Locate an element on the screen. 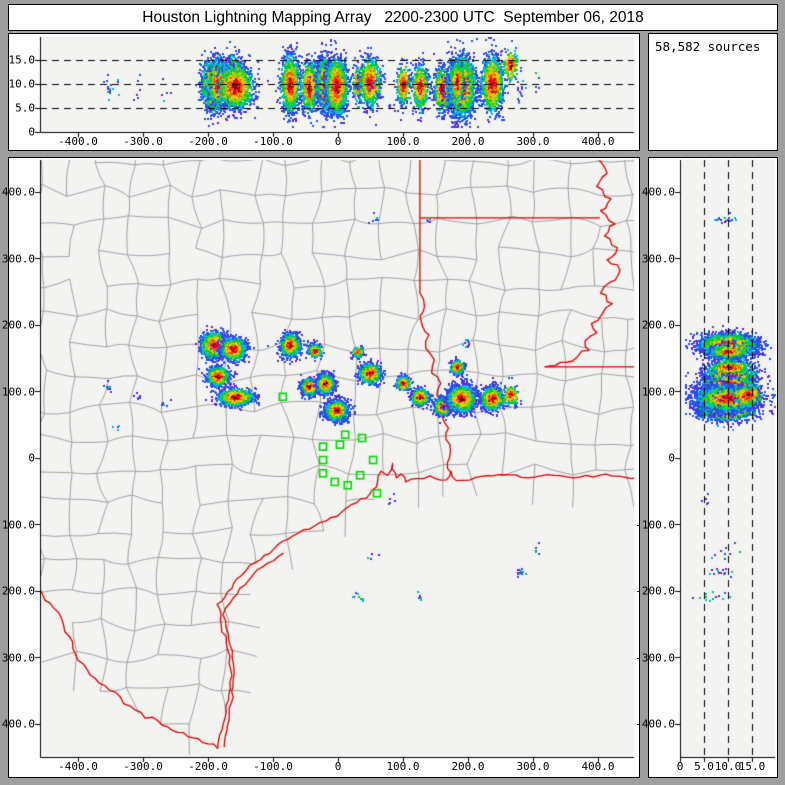  northsouth-altitude-plot-canvas is located at coordinates (713, 467).